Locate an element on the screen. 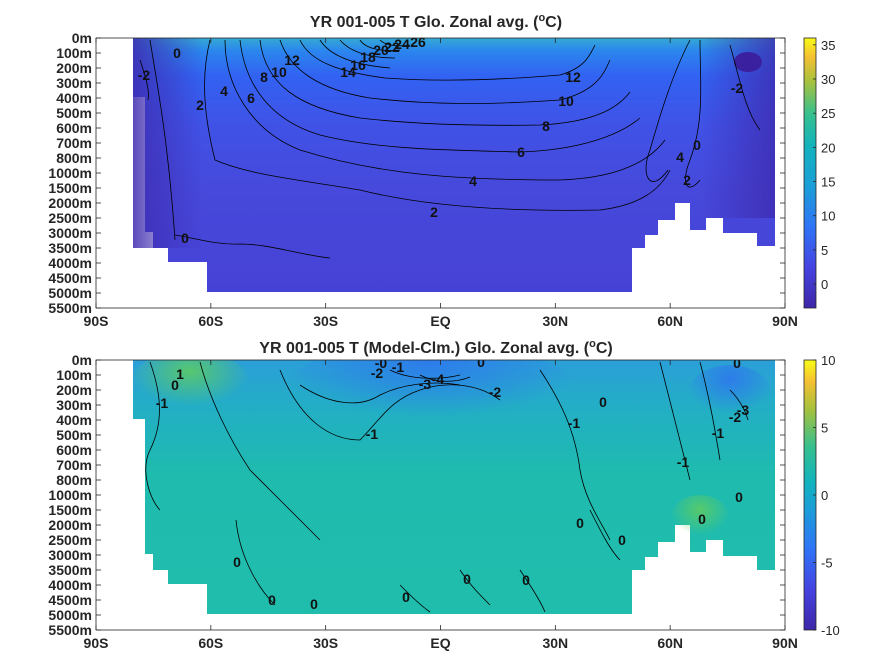 The width and height of the screenshot is (875, 656). colorbar-tick-label: -5 is located at coordinates (827, 563).